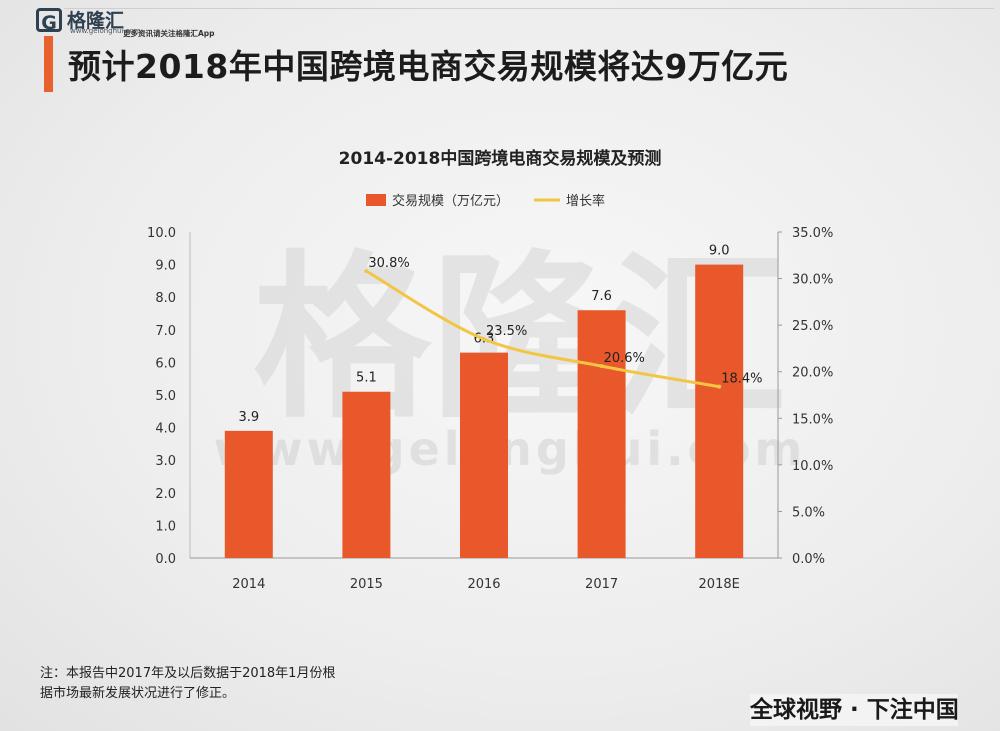 The image size is (1000, 731). I want to click on legend-bar-swatch, so click(376, 200).